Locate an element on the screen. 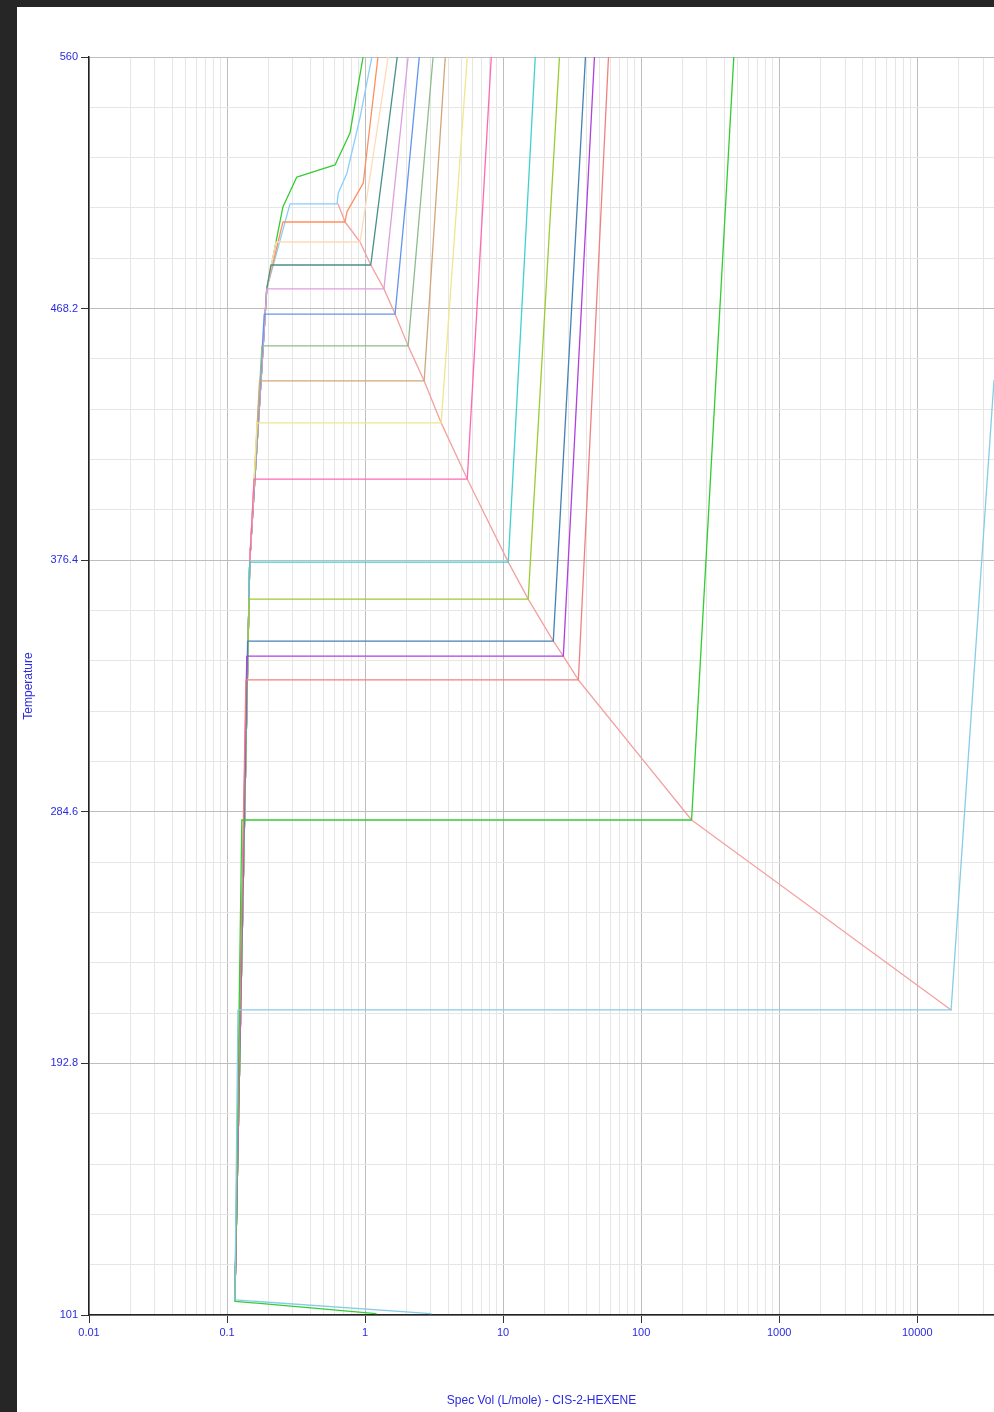 The width and height of the screenshot is (994, 1412). y-tick-label: 560 is located at coordinates (68, 56).